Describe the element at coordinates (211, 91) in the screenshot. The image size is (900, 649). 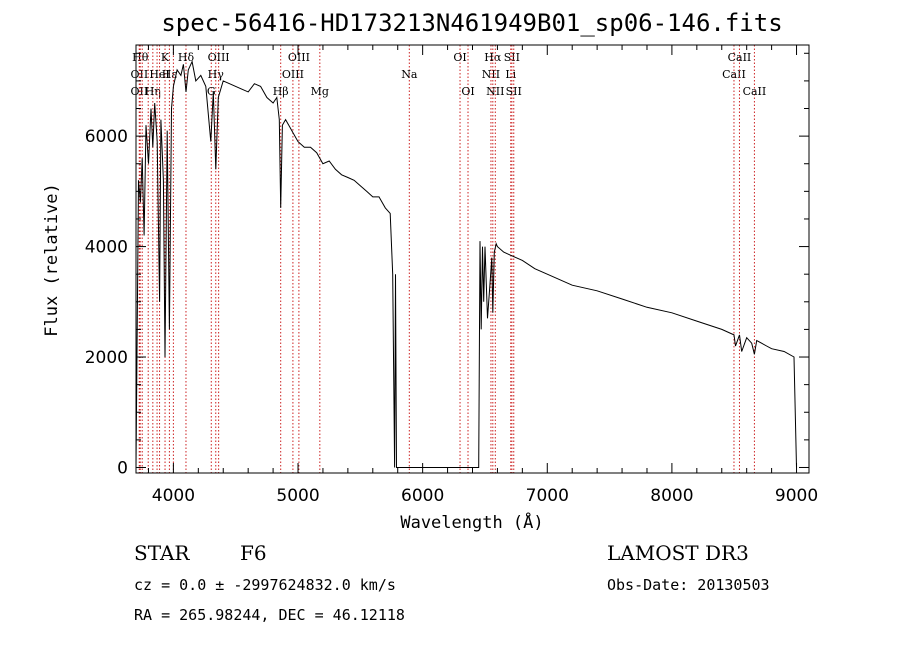
I see `spectral-line-label: G` at that location.